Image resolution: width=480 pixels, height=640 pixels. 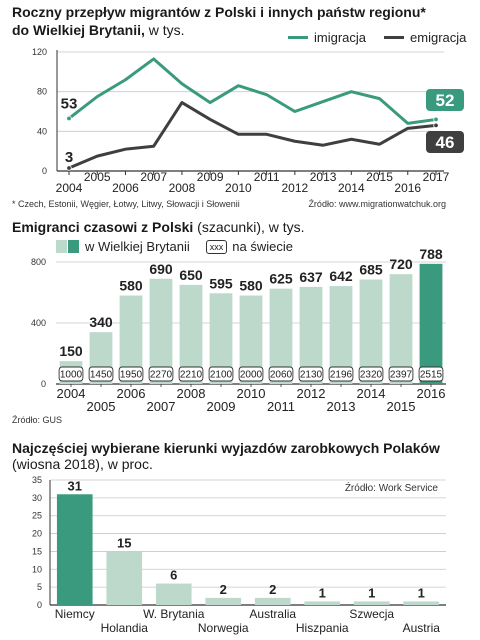 What do you see at coordinates (221, 406) in the screenshot?
I see `chart2-xtick-label: 2009` at bounding box center [221, 406].